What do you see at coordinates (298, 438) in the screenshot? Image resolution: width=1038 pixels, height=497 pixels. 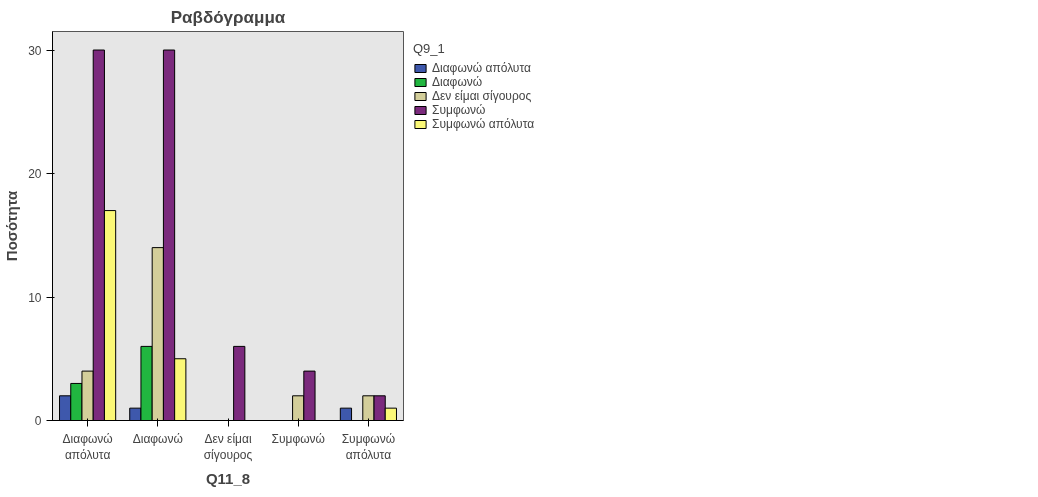 I see `x-tick-label: Συμφωνώ` at bounding box center [298, 438].